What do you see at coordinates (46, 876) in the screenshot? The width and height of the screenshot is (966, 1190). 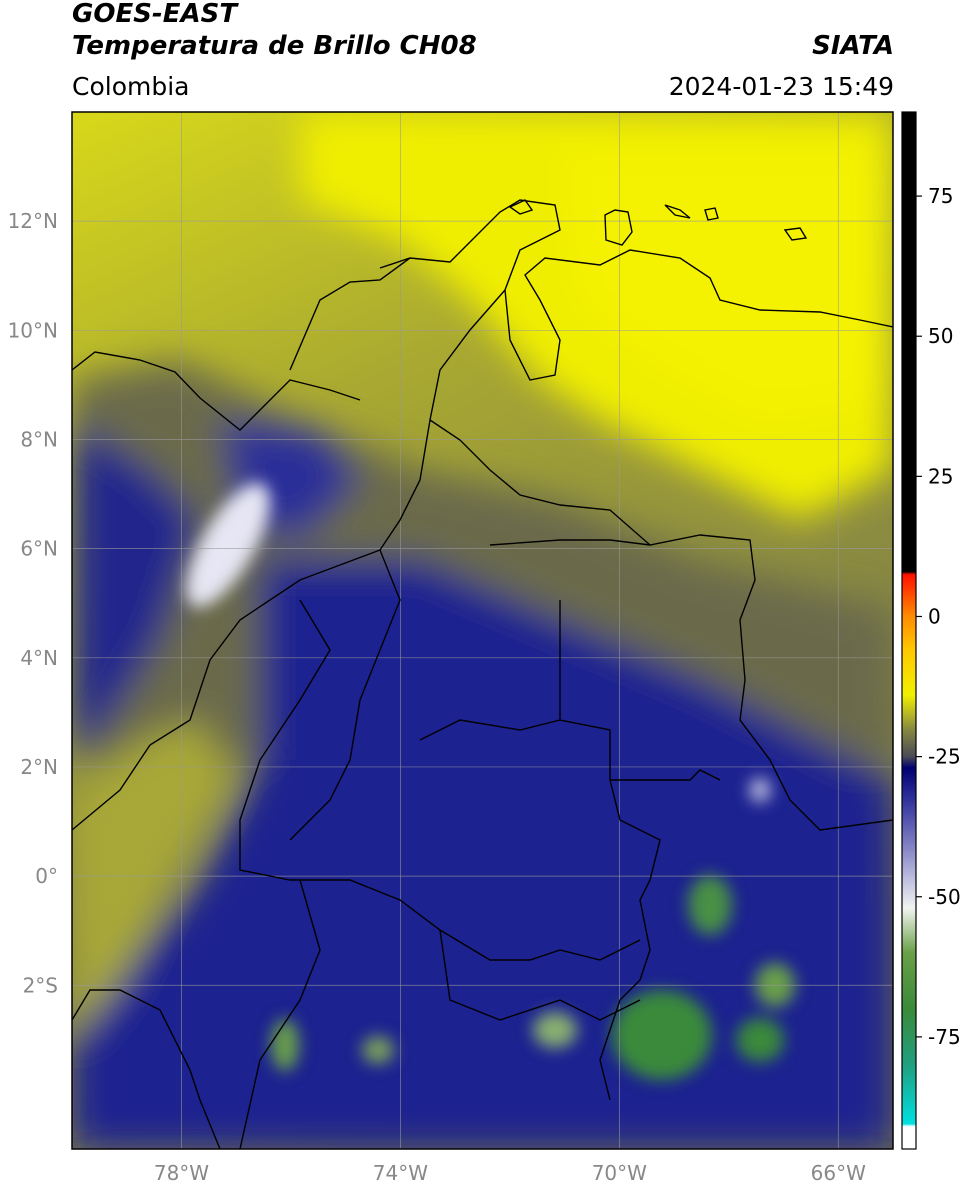 I see `lat-tick-label: 0°` at bounding box center [46, 876].